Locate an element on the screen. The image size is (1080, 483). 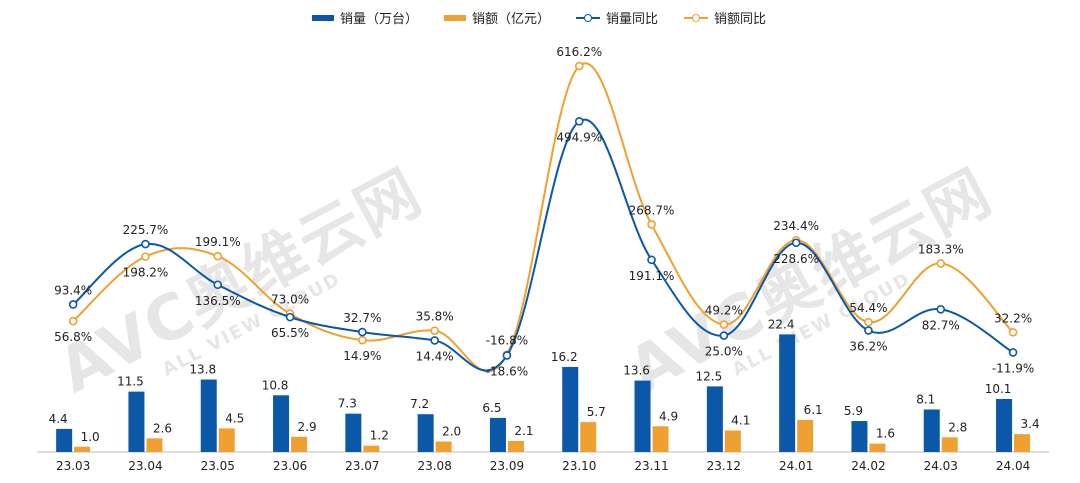
x-tick-label: 24.04 is located at coordinates (1013, 466).